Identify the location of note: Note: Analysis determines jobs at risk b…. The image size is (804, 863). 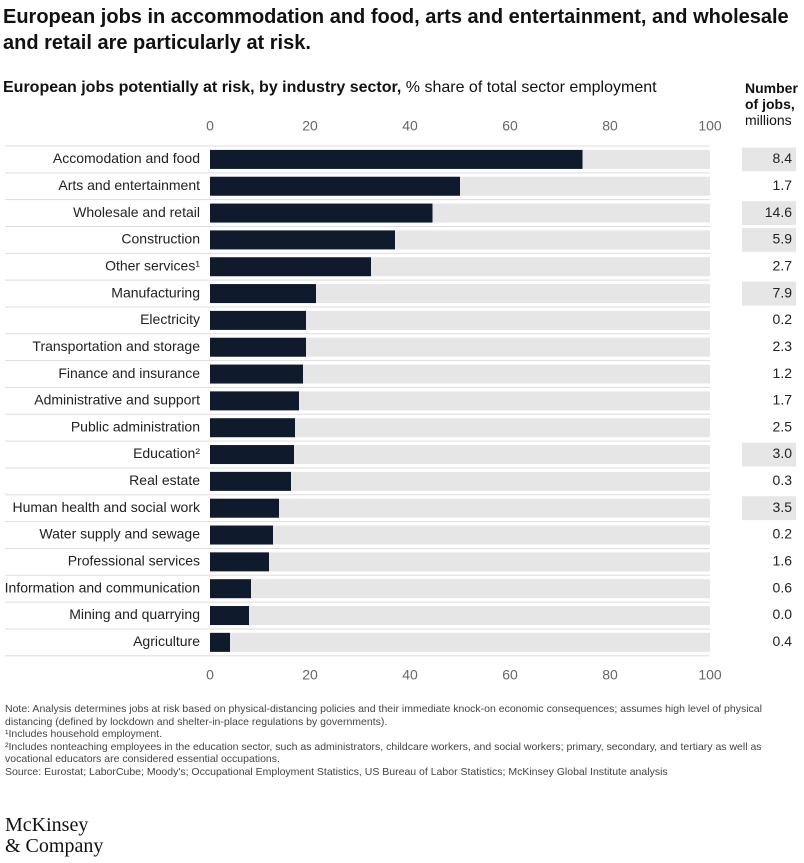
(383, 715).